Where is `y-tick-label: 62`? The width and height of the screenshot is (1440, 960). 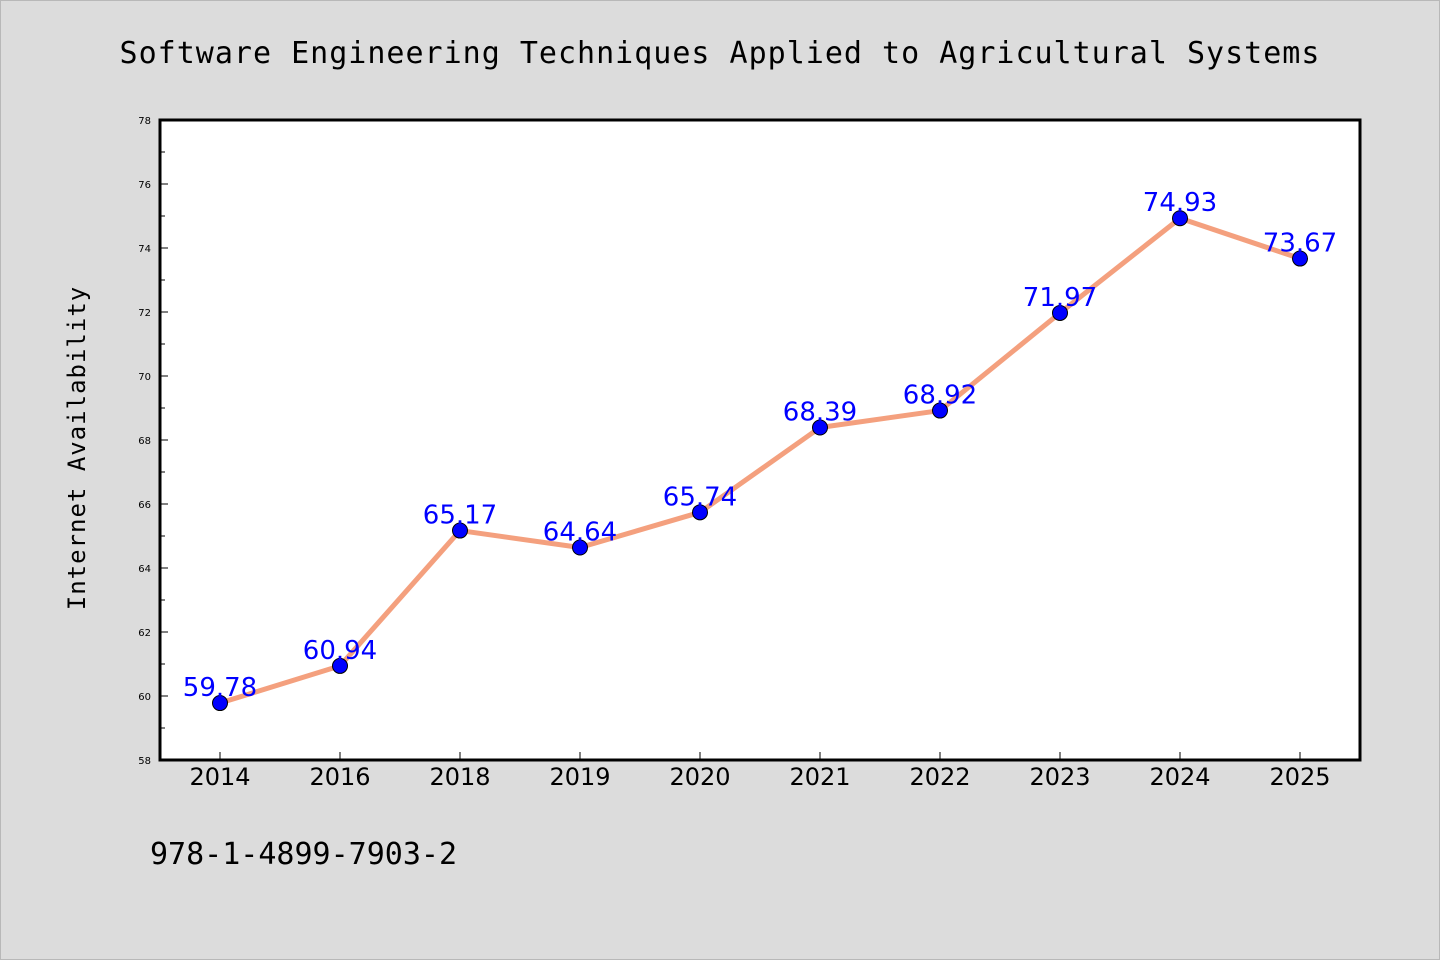
y-tick-label: 62 is located at coordinates (144, 633).